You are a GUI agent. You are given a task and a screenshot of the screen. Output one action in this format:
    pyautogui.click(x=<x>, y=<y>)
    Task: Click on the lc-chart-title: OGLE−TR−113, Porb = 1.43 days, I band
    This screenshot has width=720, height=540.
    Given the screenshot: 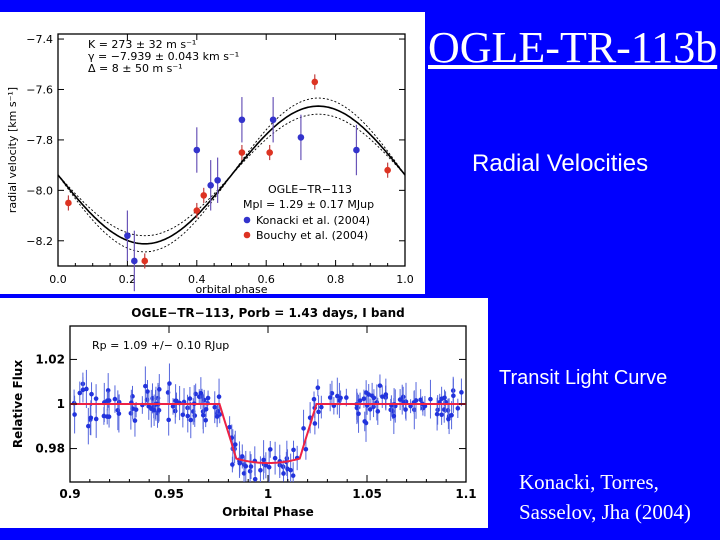 What is the action you would take?
    pyautogui.click(x=267, y=313)
    